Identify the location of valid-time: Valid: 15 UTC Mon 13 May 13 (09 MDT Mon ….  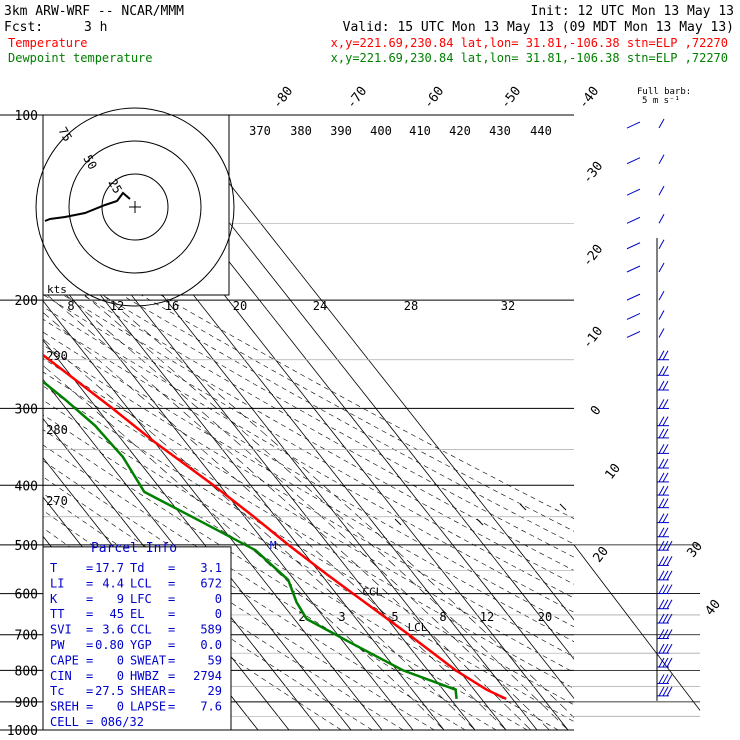
(538, 27).